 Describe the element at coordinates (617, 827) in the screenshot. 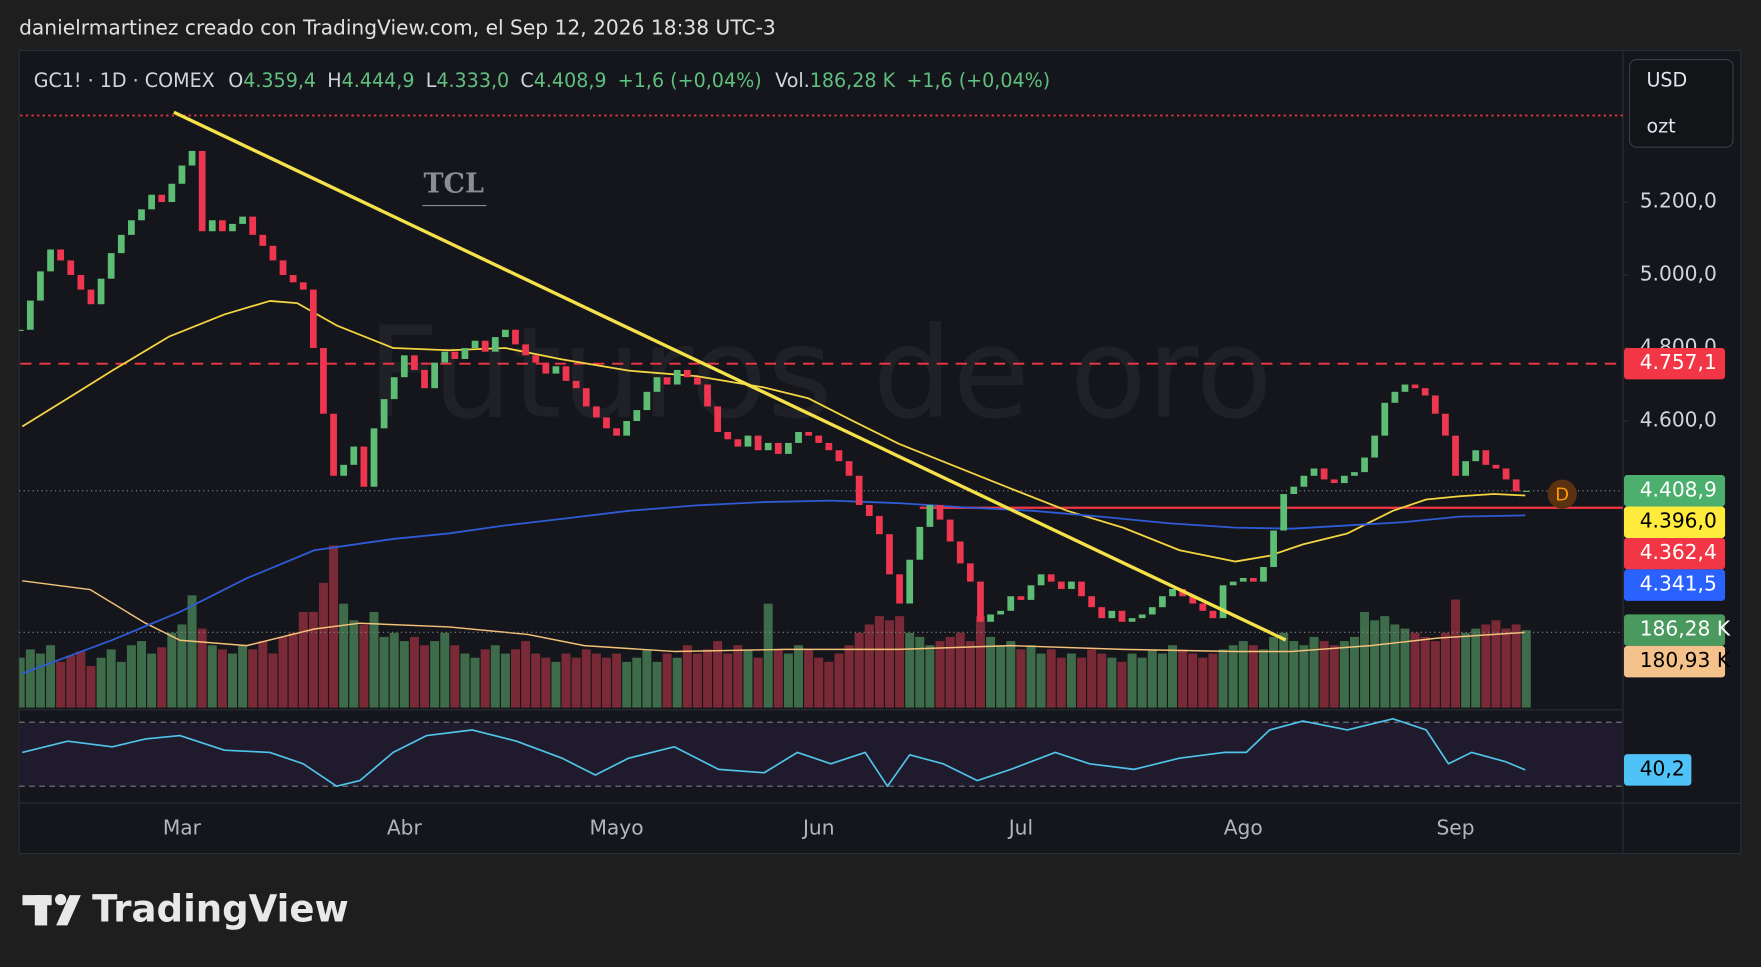

I see `x-tick-label: Mayo` at that location.